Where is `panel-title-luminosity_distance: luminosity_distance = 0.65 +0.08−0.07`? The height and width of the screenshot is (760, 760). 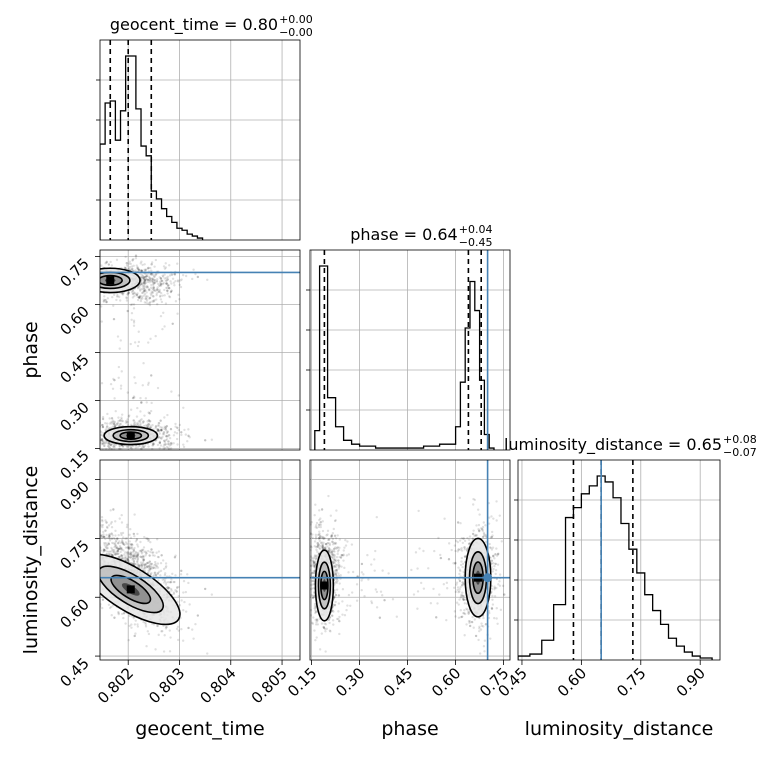
panel-title-luminosity_distance: luminosity_distance = 0.65 +0.08−0.07 is located at coordinates (630, 446).